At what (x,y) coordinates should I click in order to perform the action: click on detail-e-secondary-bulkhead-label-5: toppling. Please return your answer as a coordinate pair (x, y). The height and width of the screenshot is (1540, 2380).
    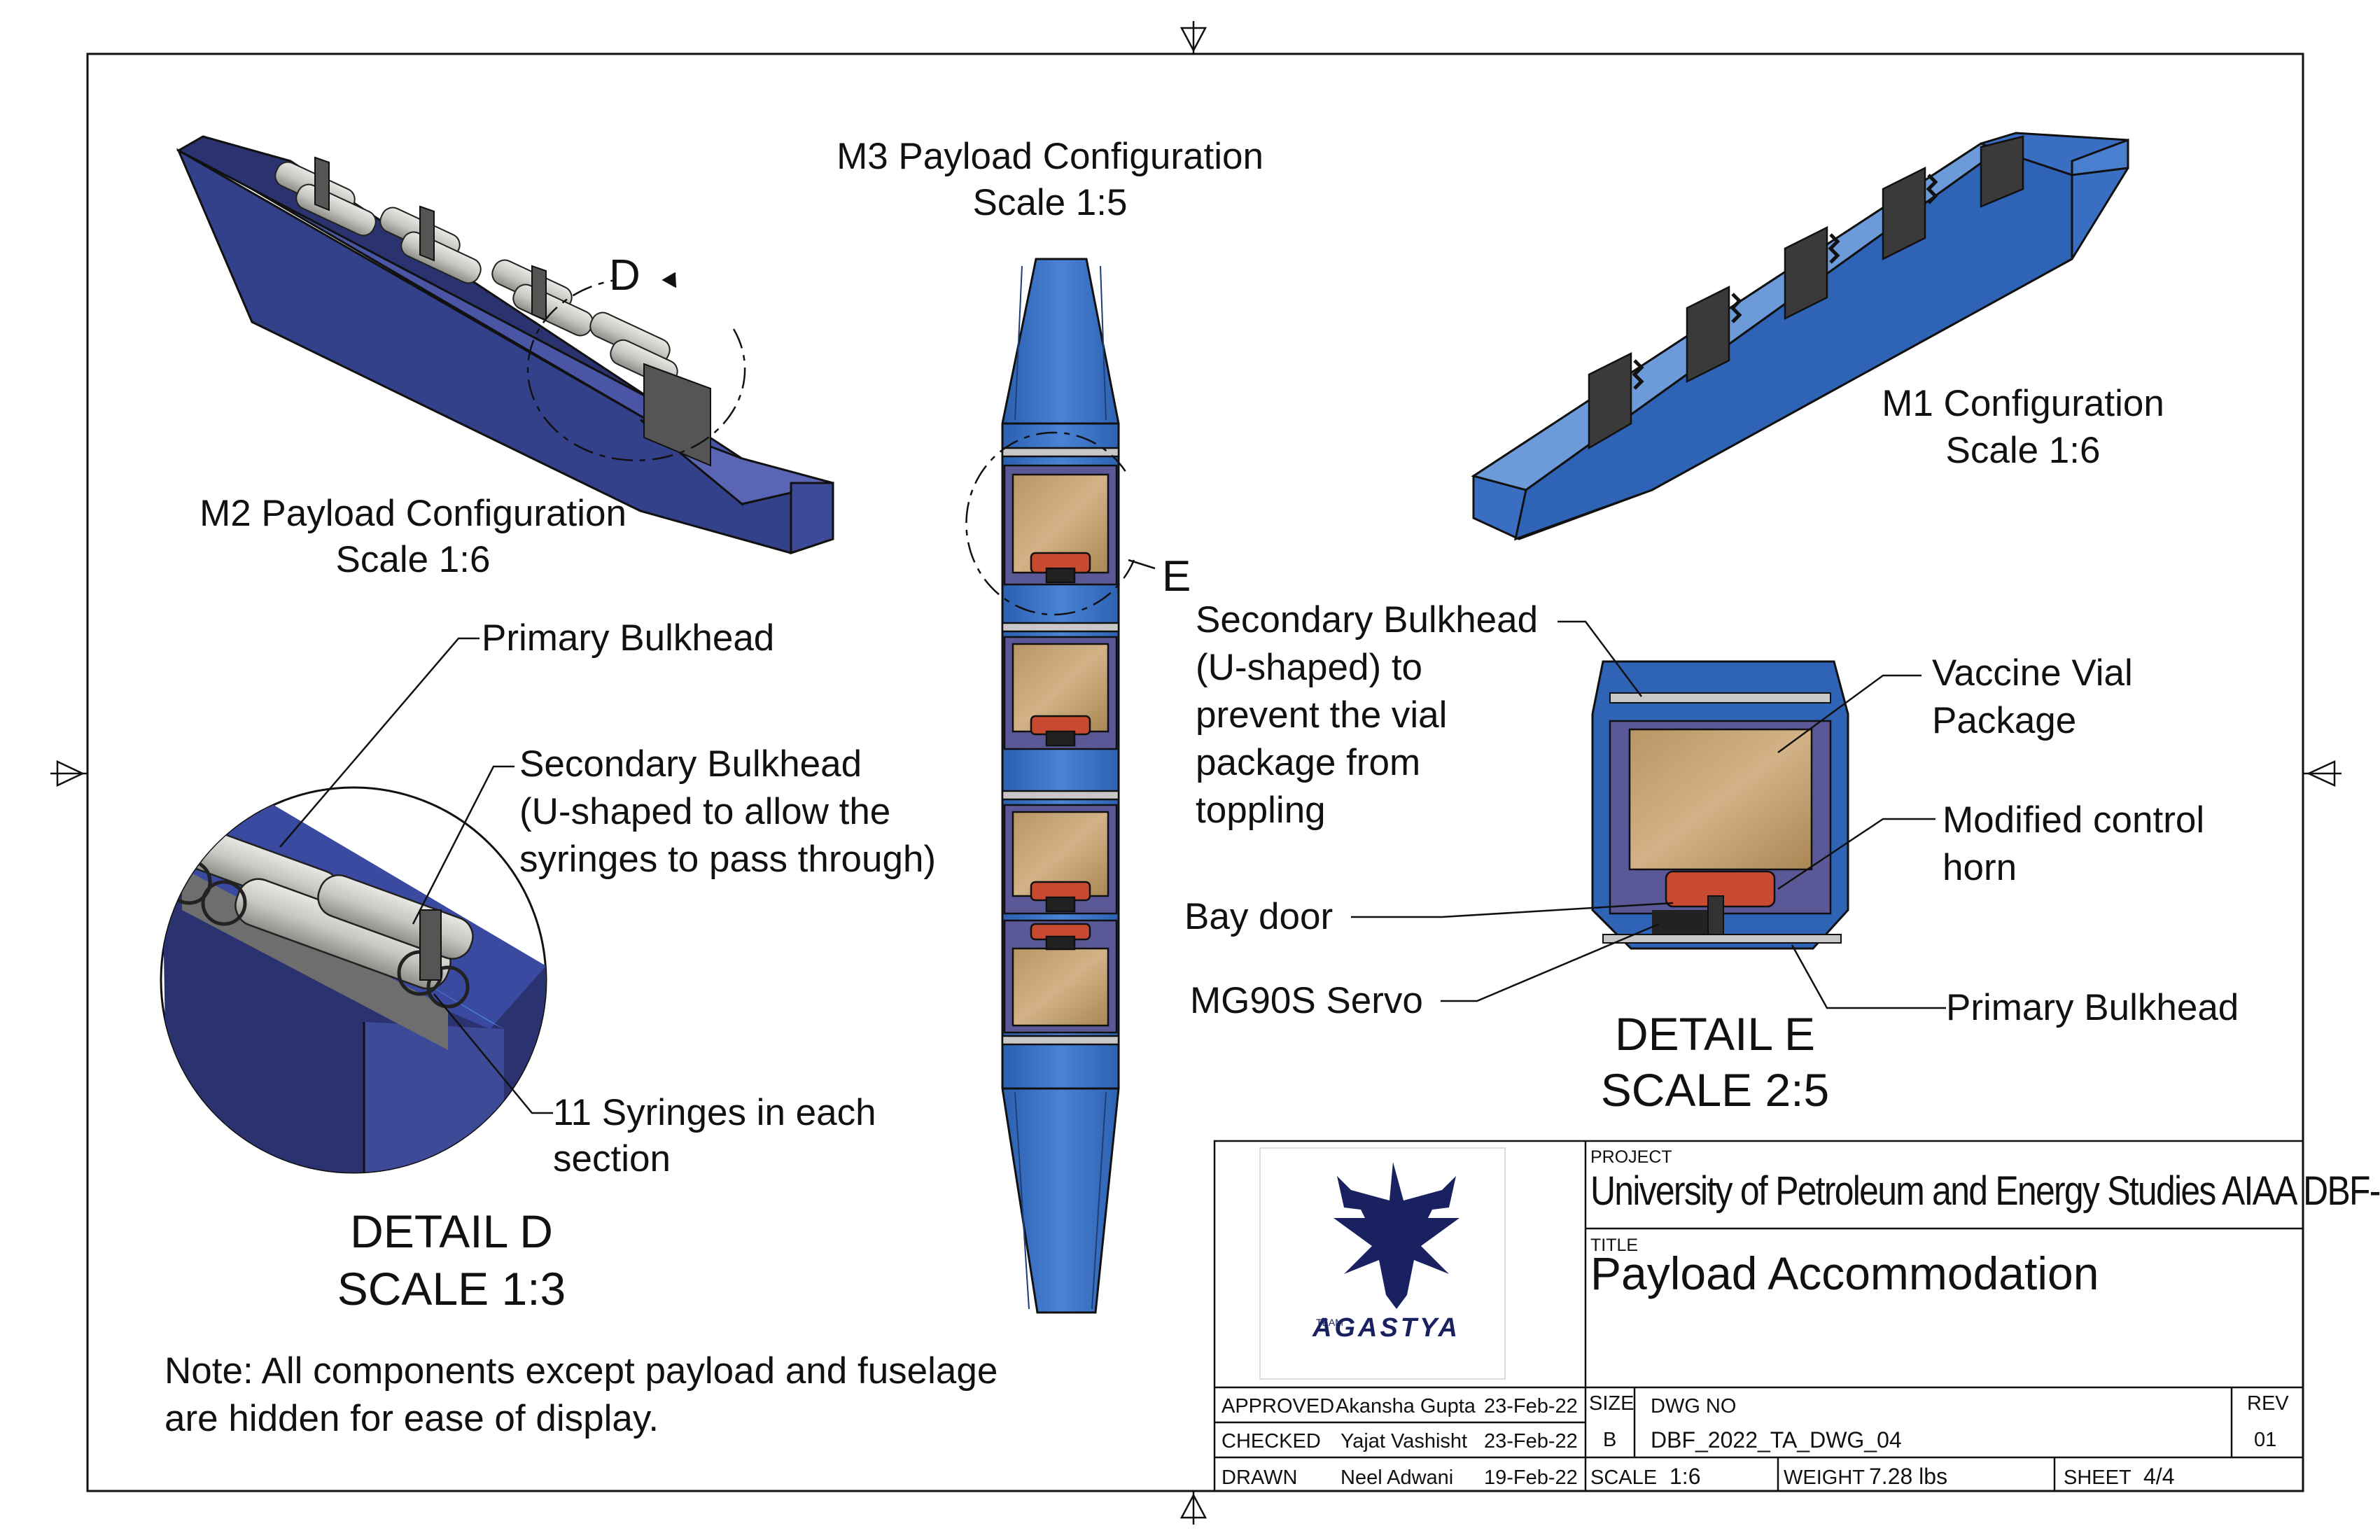
    Looking at the image, I should click on (1261, 810).